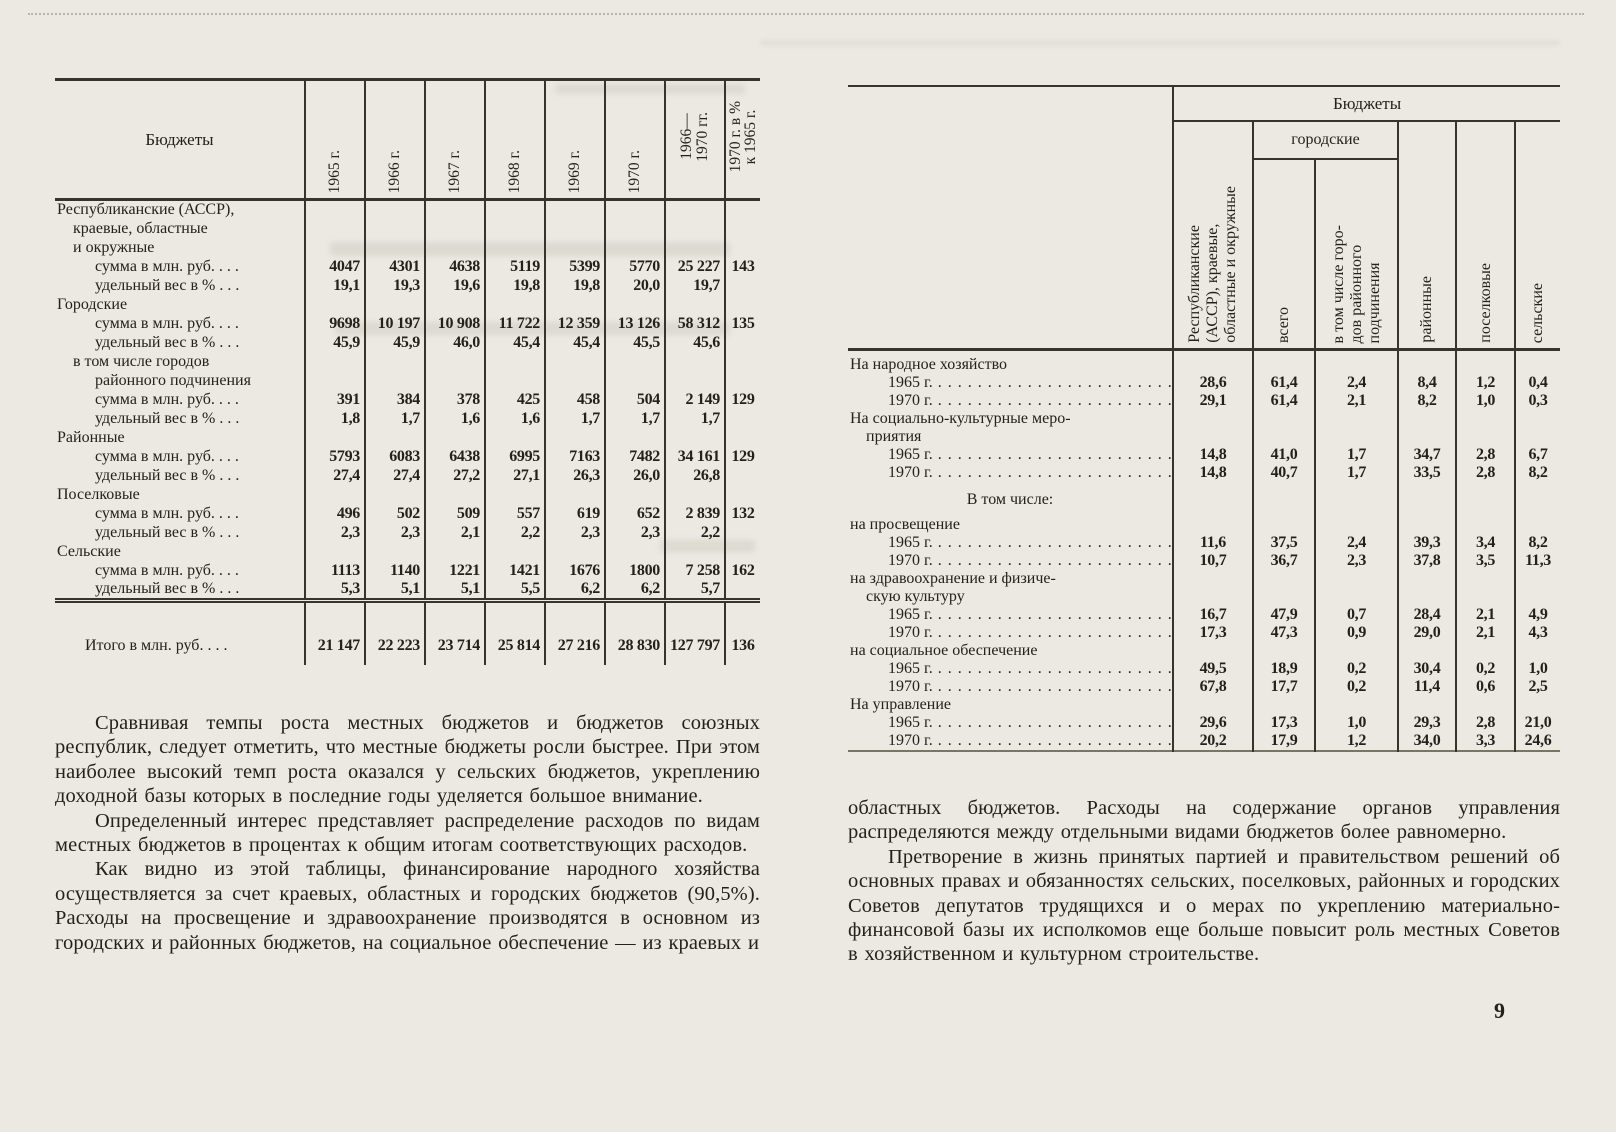 This screenshot has width=1616, height=1132. Describe the element at coordinates (574, 456) in the screenshot. I see `value-cell: 7163` at that location.